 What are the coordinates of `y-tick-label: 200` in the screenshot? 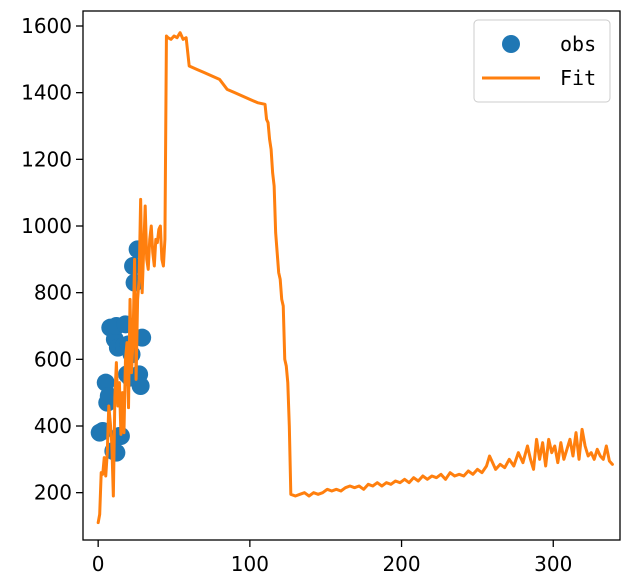 It's located at (53, 493).